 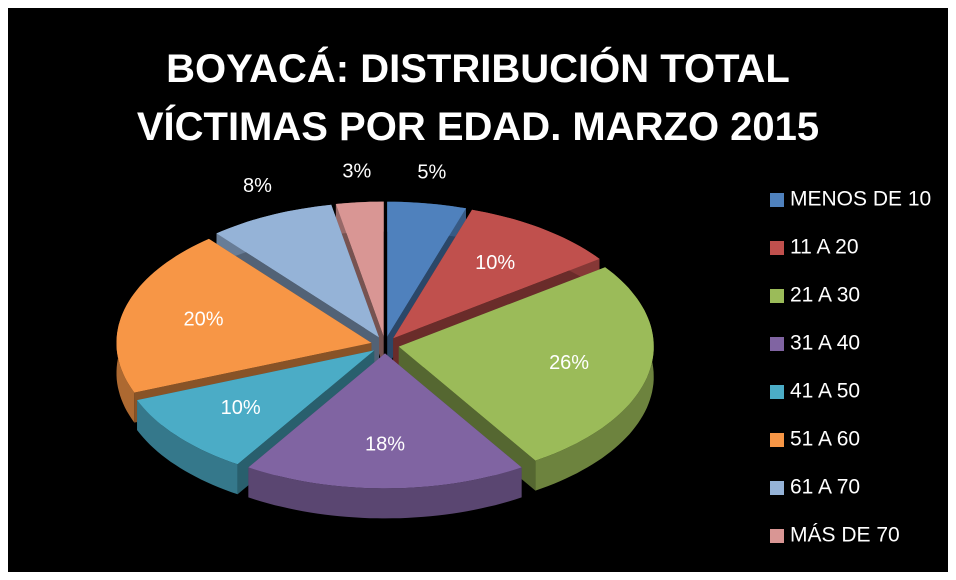 I want to click on data-label: 26%, so click(x=569, y=363).